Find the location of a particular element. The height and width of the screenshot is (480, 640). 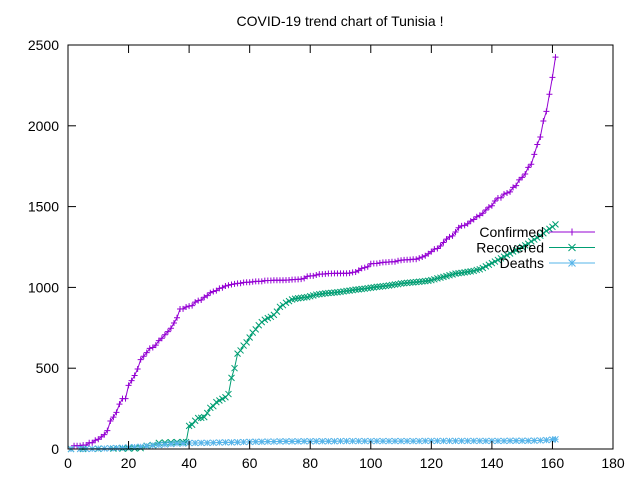

y-tick-label: 2500 is located at coordinates (43, 45).